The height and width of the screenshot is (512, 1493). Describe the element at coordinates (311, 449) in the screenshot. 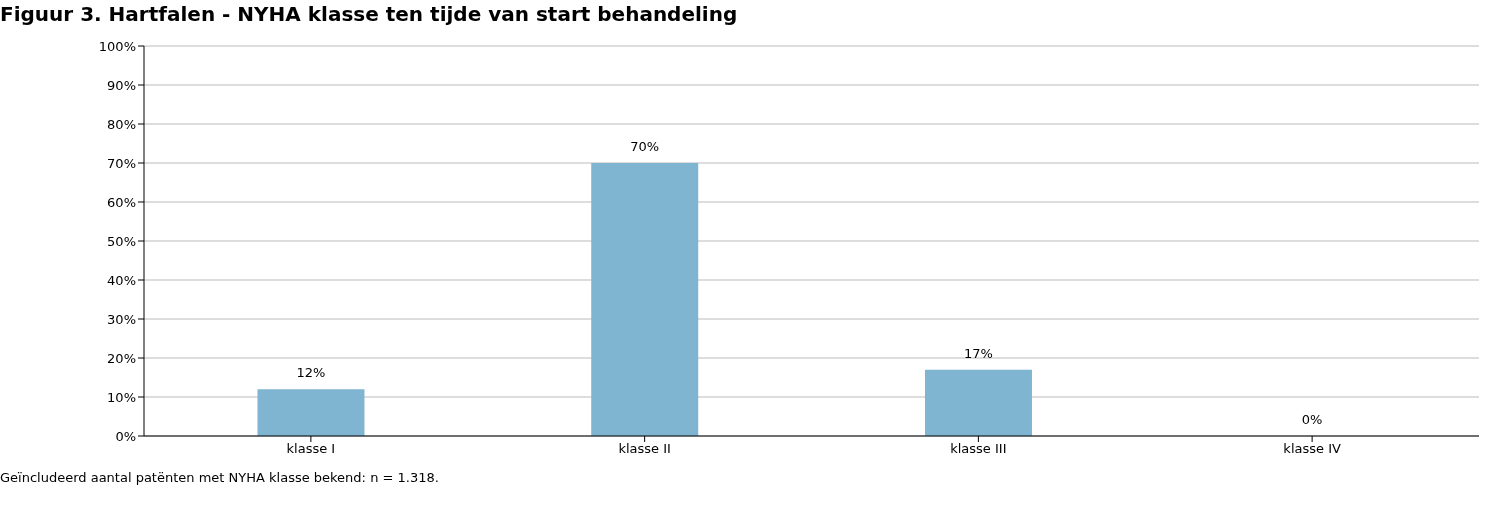

I see `x-tick-label: klasse I` at that location.